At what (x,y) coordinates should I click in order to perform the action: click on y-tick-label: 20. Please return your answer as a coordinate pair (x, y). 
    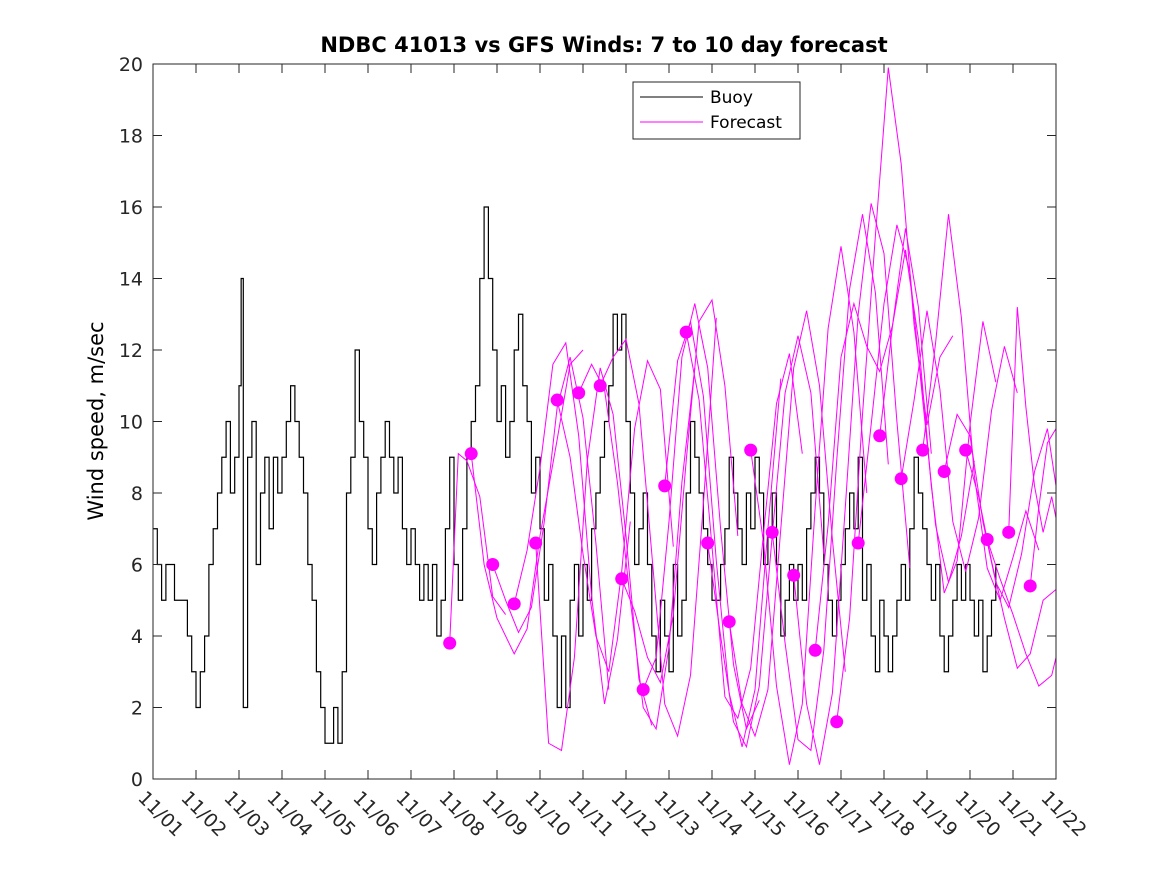
    Looking at the image, I should click on (131, 65).